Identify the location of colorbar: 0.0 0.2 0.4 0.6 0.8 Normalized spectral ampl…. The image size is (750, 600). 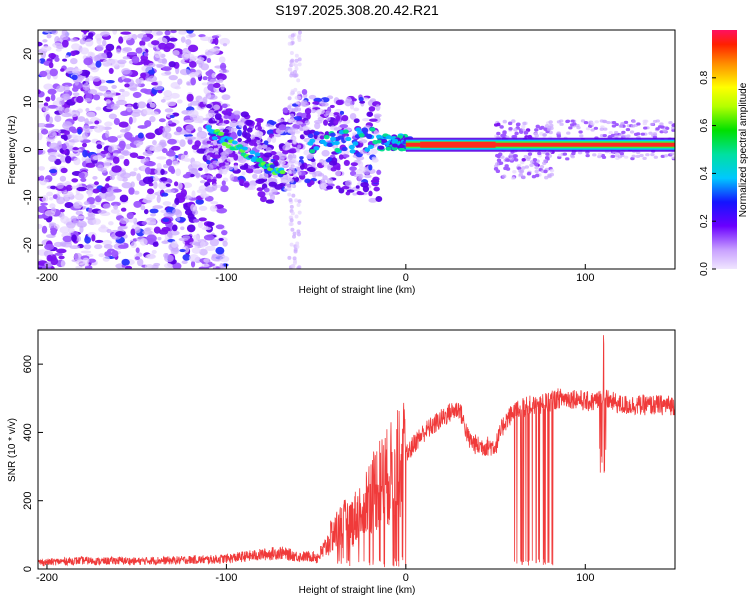
(724, 153).